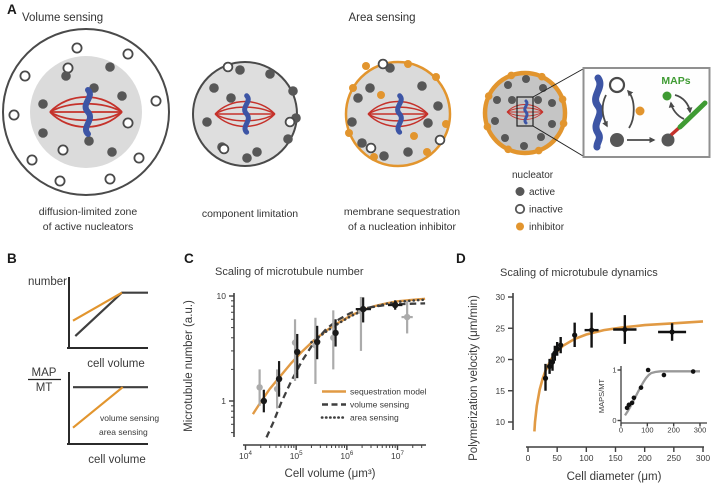 The image size is (713, 486). Describe the element at coordinates (117, 460) in the screenshot. I see `b-bottom-xlabel: cell volume` at that location.